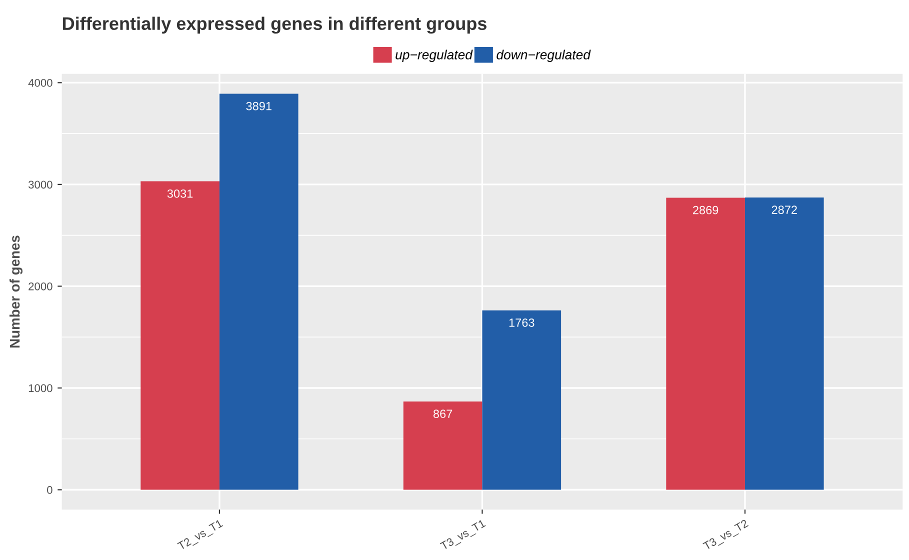  What do you see at coordinates (274, 25) in the screenshot?
I see `chart-title: Differentially expressed genes in different groups` at bounding box center [274, 25].